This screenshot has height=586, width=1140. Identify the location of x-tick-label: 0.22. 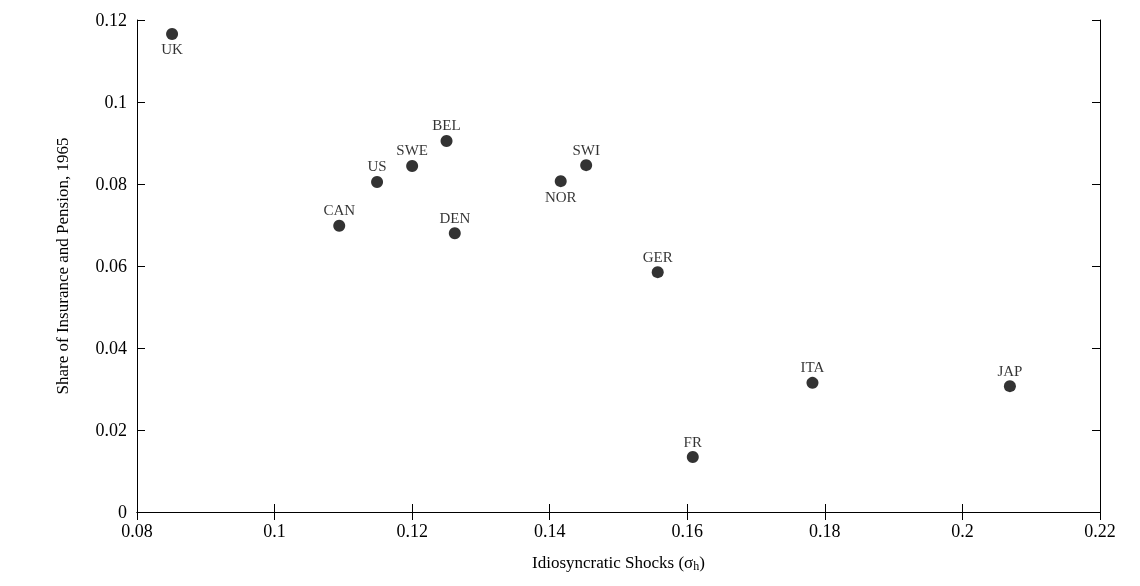
(1100, 531).